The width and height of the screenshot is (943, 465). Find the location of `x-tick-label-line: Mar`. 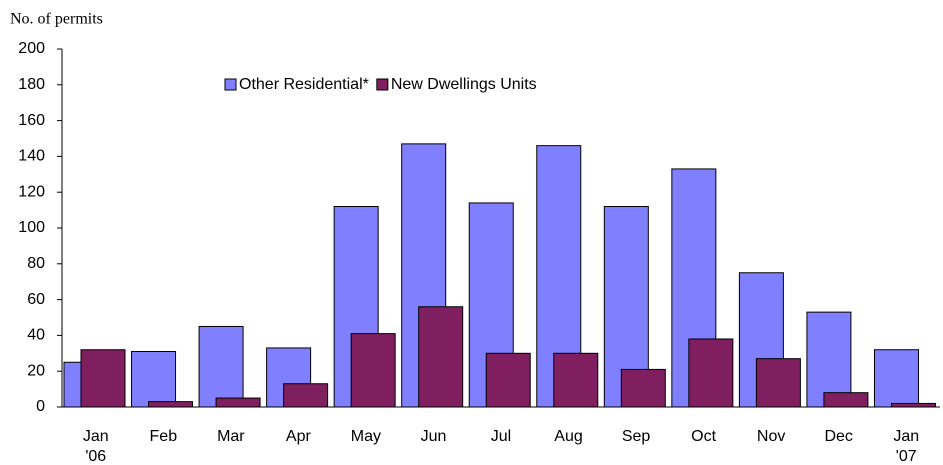

x-tick-label-line: Mar is located at coordinates (231, 436).